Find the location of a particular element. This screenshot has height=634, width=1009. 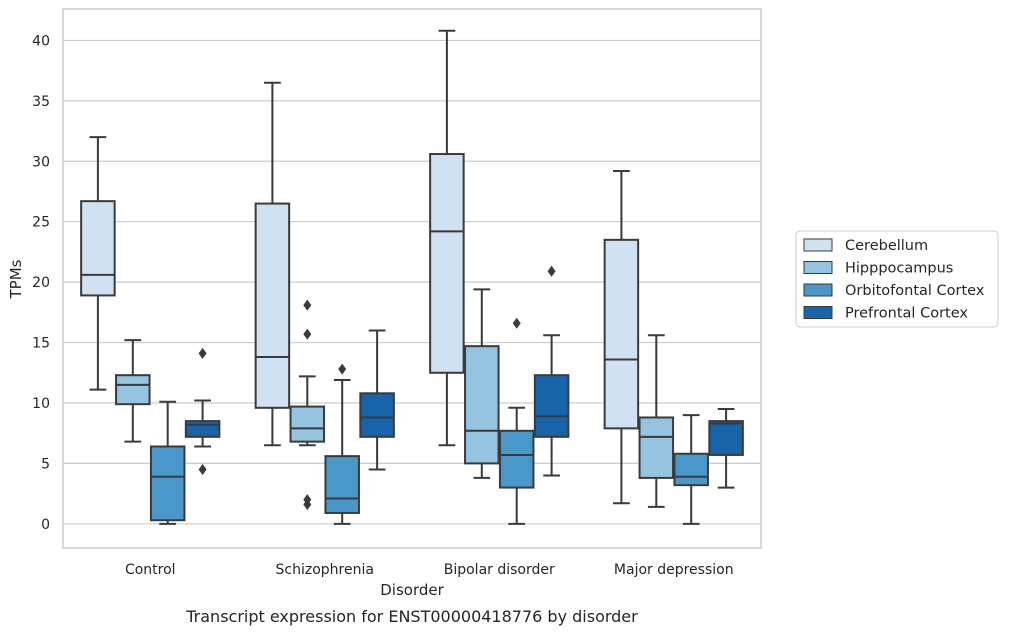

y-tick-labels: 0 5 10 15 20 25 30 35 40 is located at coordinates (41, 282).